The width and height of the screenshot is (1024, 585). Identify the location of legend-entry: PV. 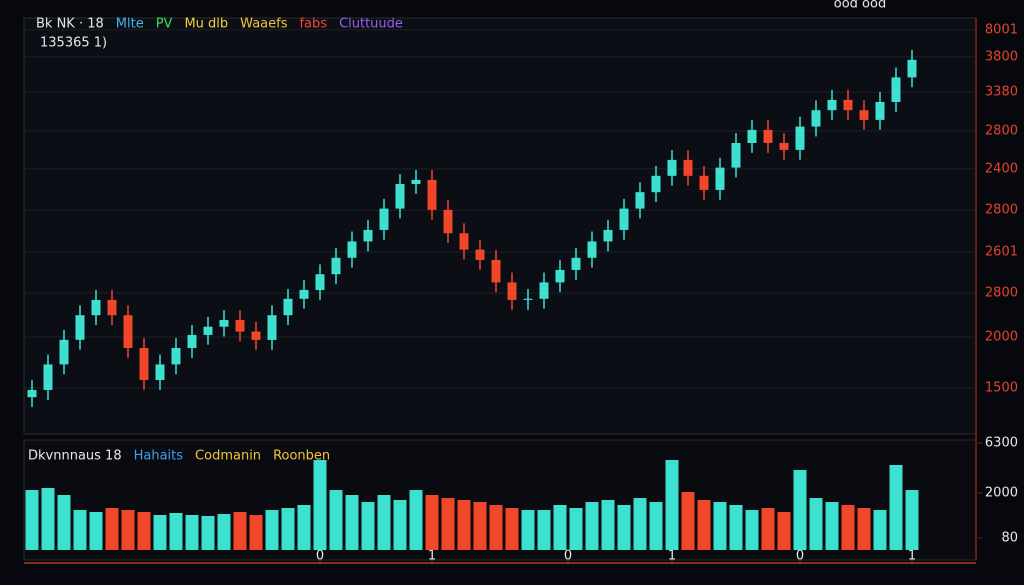
(164, 24).